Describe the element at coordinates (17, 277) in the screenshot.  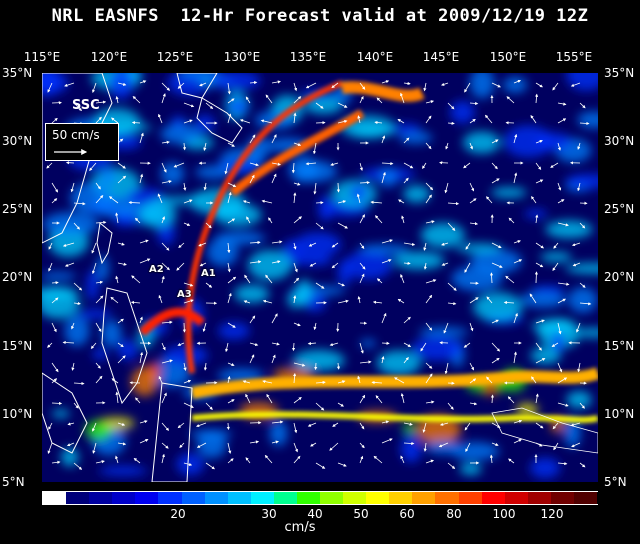
I see `lat-tick: 20°N` at that location.